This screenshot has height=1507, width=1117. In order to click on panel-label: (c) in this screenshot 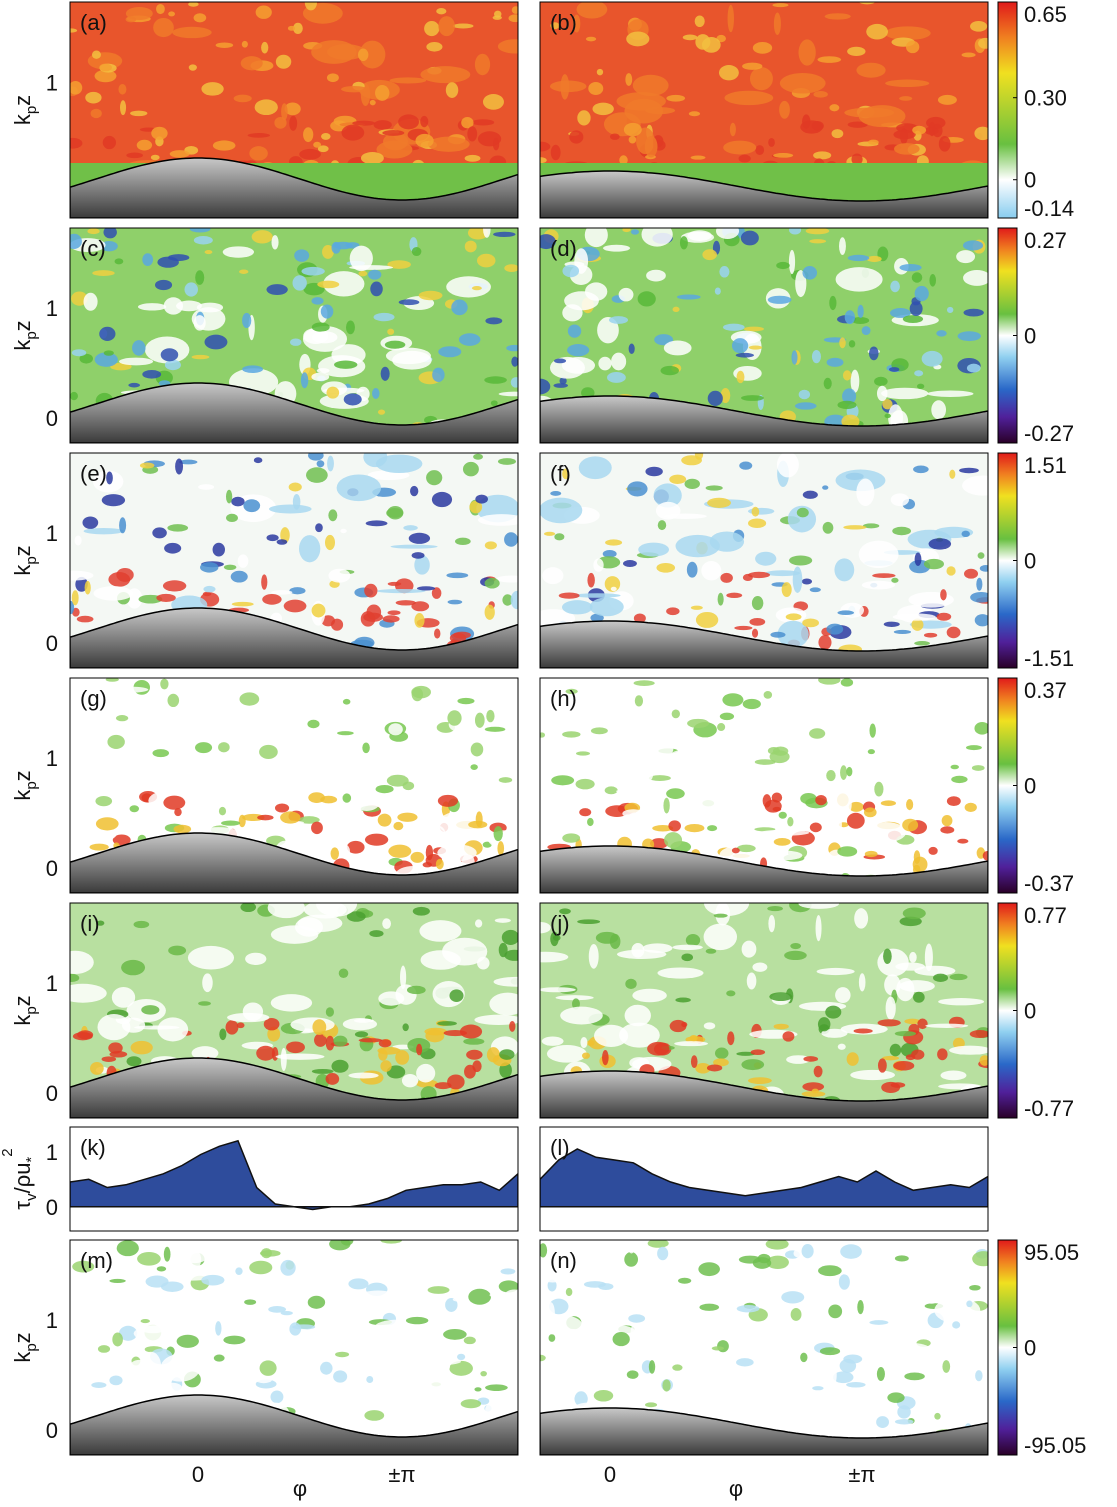, I will do `click(93, 248)`.